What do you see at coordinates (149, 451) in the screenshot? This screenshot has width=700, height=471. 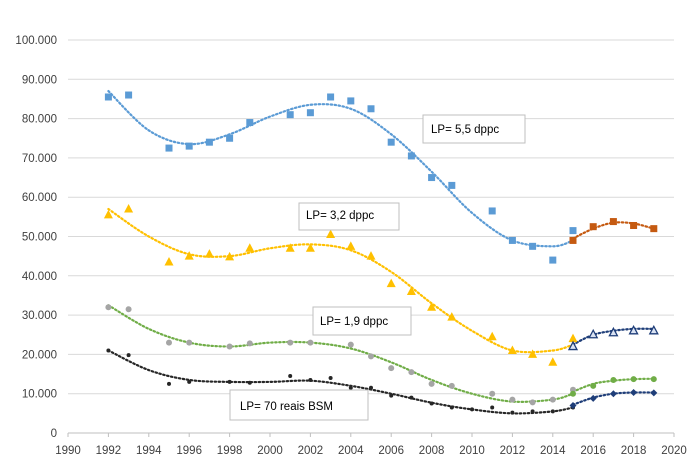 I see `x-tick-label: 1994` at bounding box center [149, 451].